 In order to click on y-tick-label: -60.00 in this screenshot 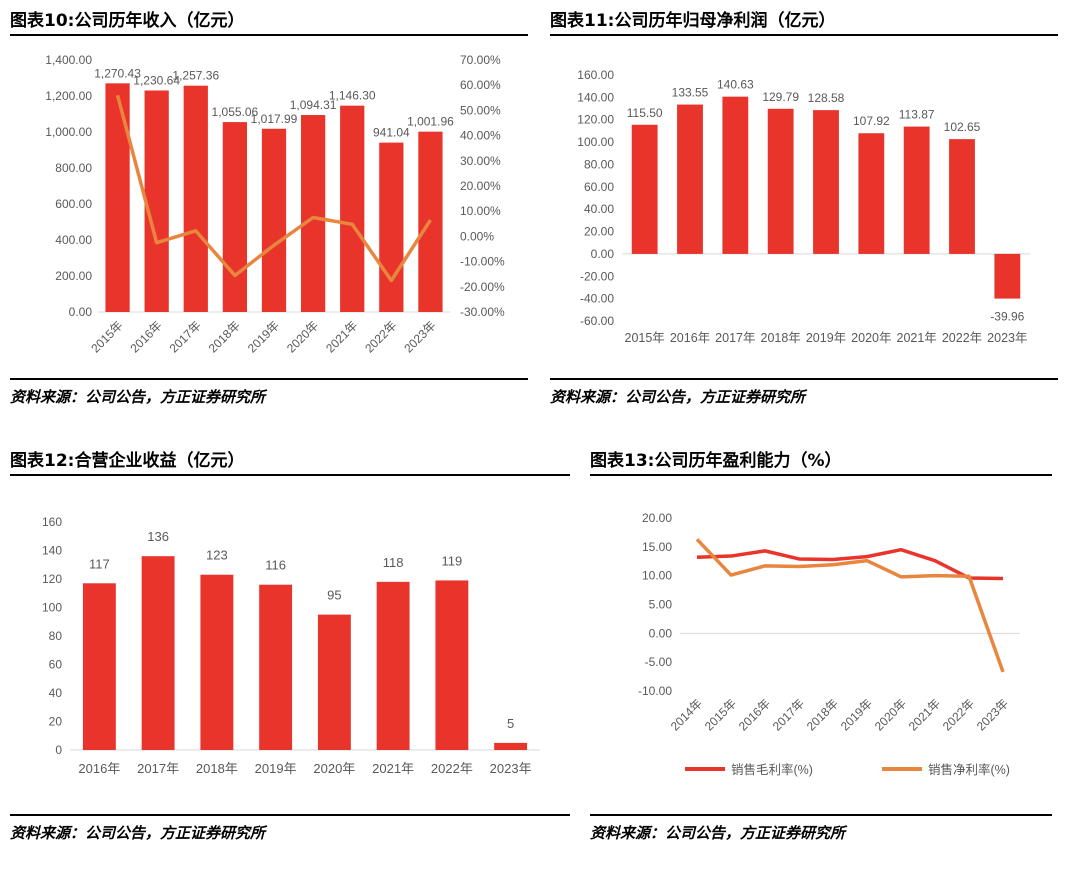, I will do `click(597, 321)`.